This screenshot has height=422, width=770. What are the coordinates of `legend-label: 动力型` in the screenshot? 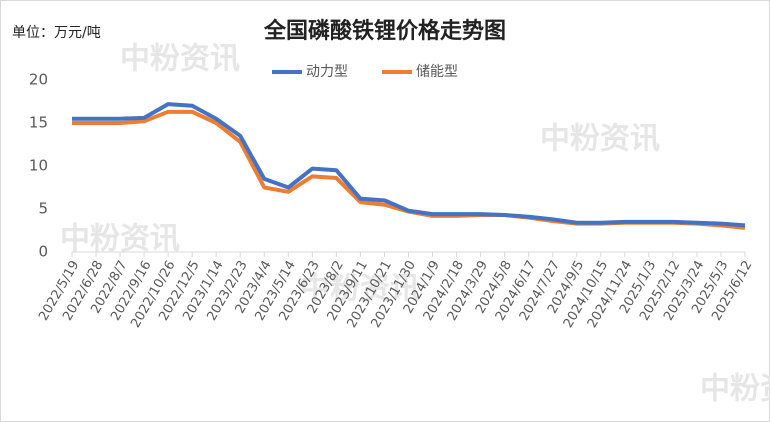 It's located at (327, 72).